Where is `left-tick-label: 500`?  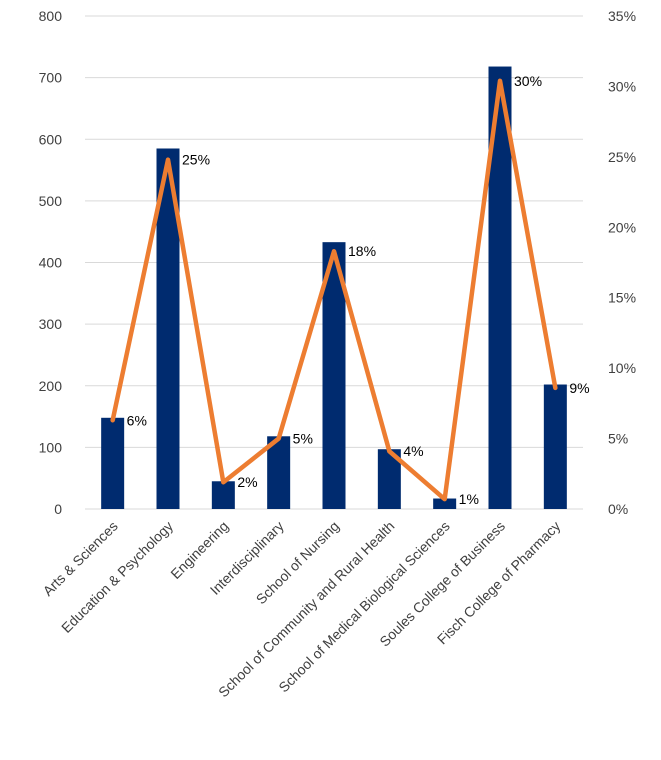 left-tick-label: 500 is located at coordinates (51, 201).